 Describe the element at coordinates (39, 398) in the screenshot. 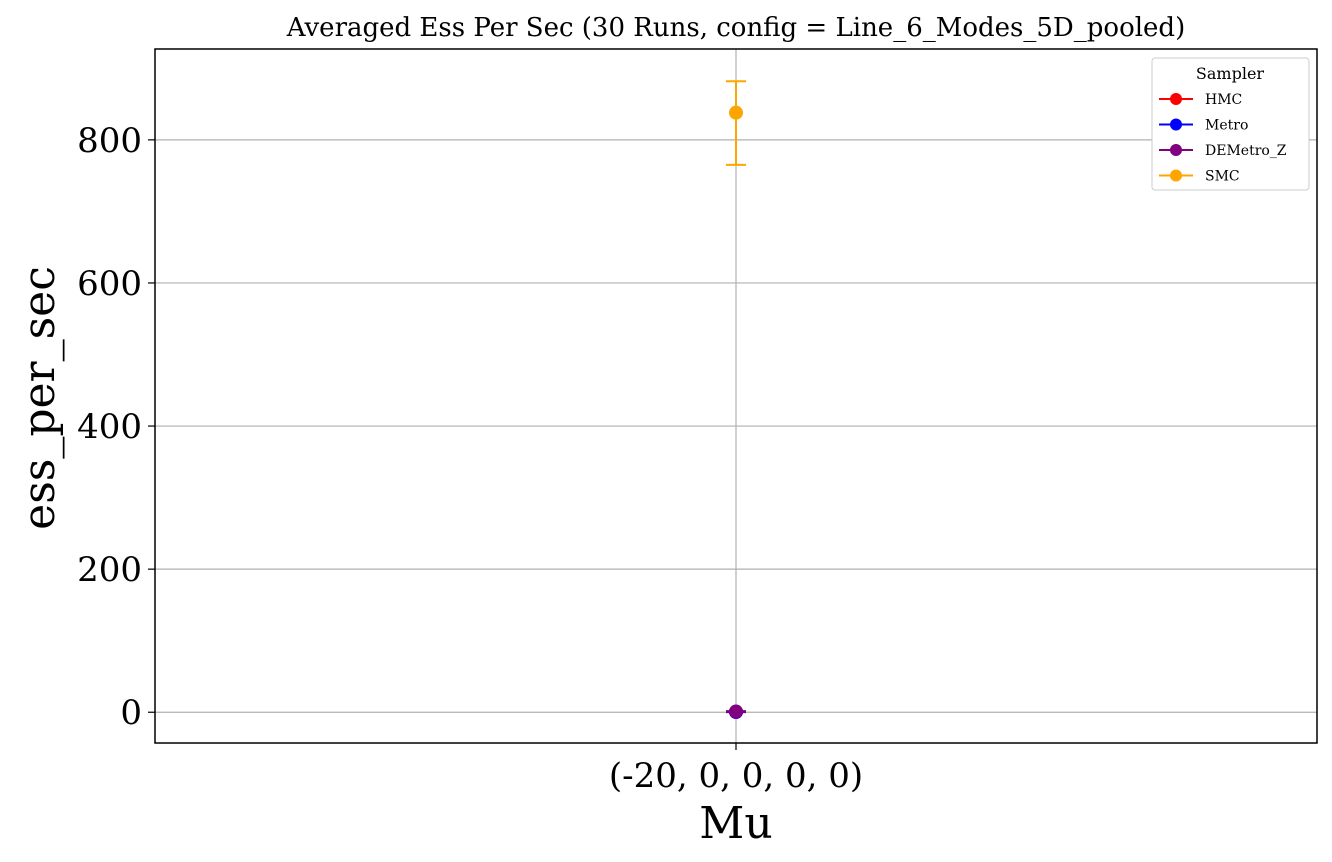

I see `y-axis-label: ess_per_sec` at that location.